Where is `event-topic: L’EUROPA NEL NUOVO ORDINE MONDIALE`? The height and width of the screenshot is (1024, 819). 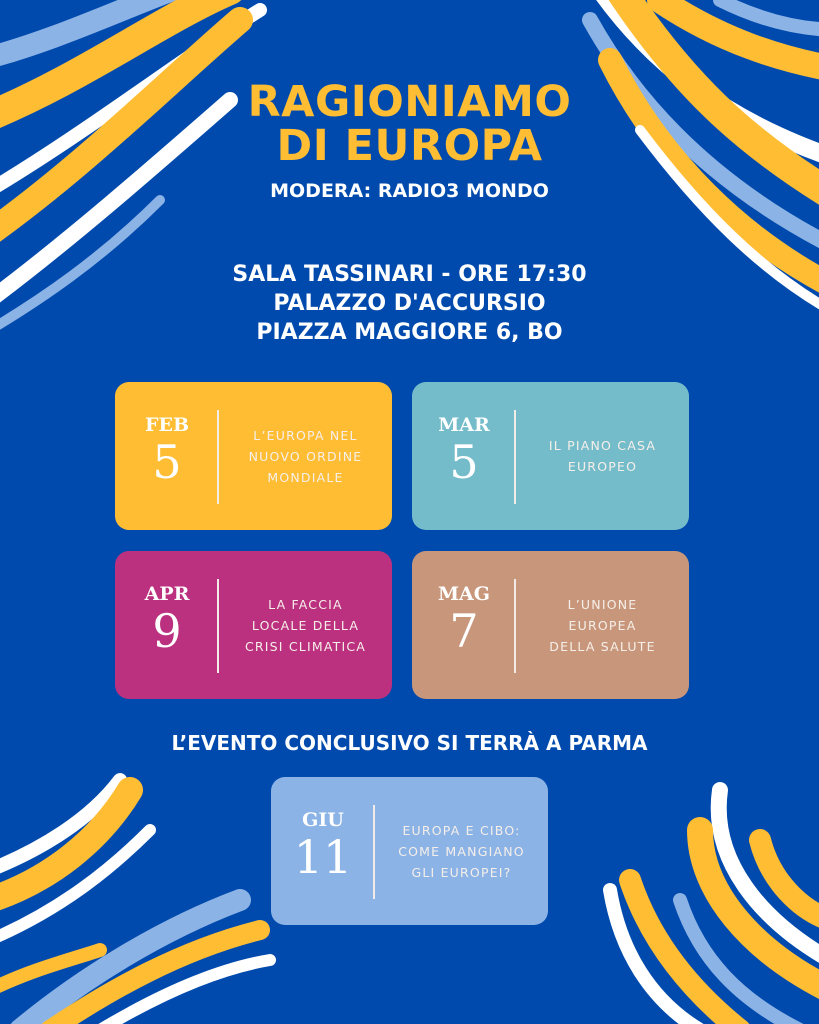
event-topic: L’EUROPA NEL NUOVO ORDINE MONDIALE is located at coordinates (305, 456).